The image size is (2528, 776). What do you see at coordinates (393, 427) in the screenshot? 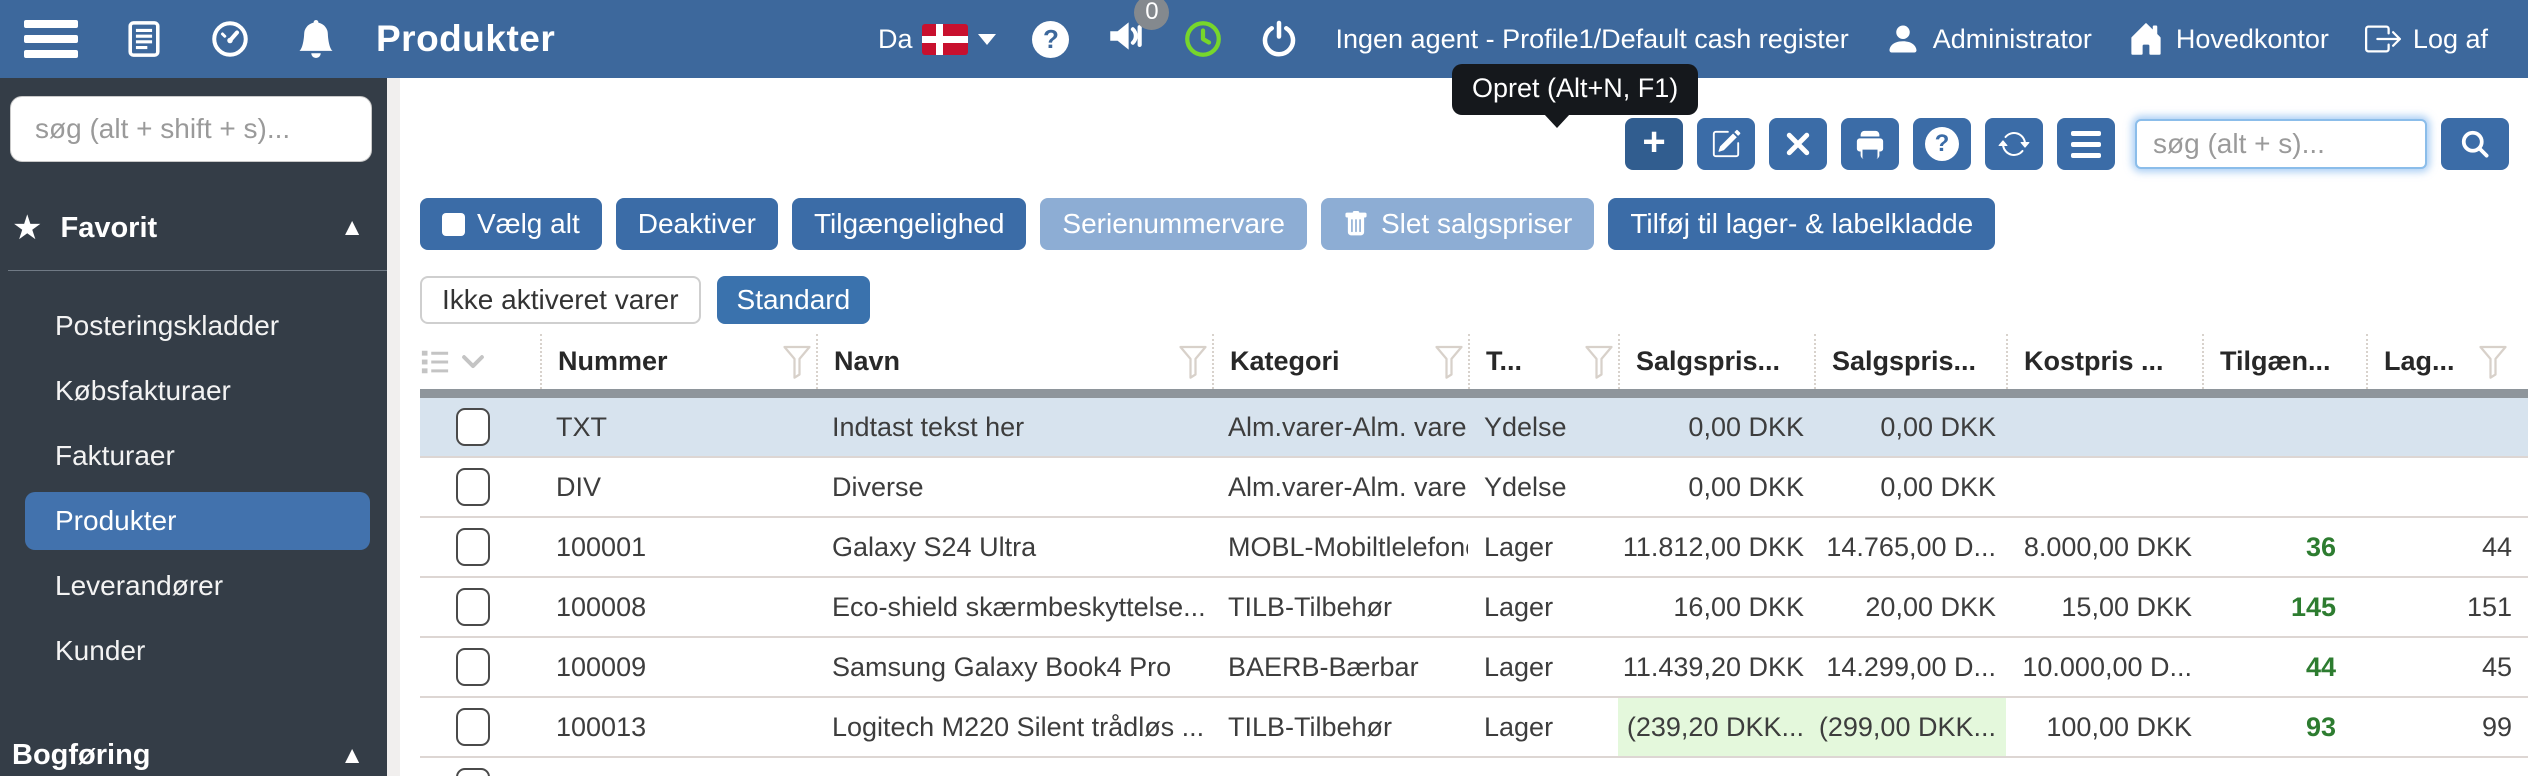
I see `sidebar-scrollbar` at bounding box center [393, 427].